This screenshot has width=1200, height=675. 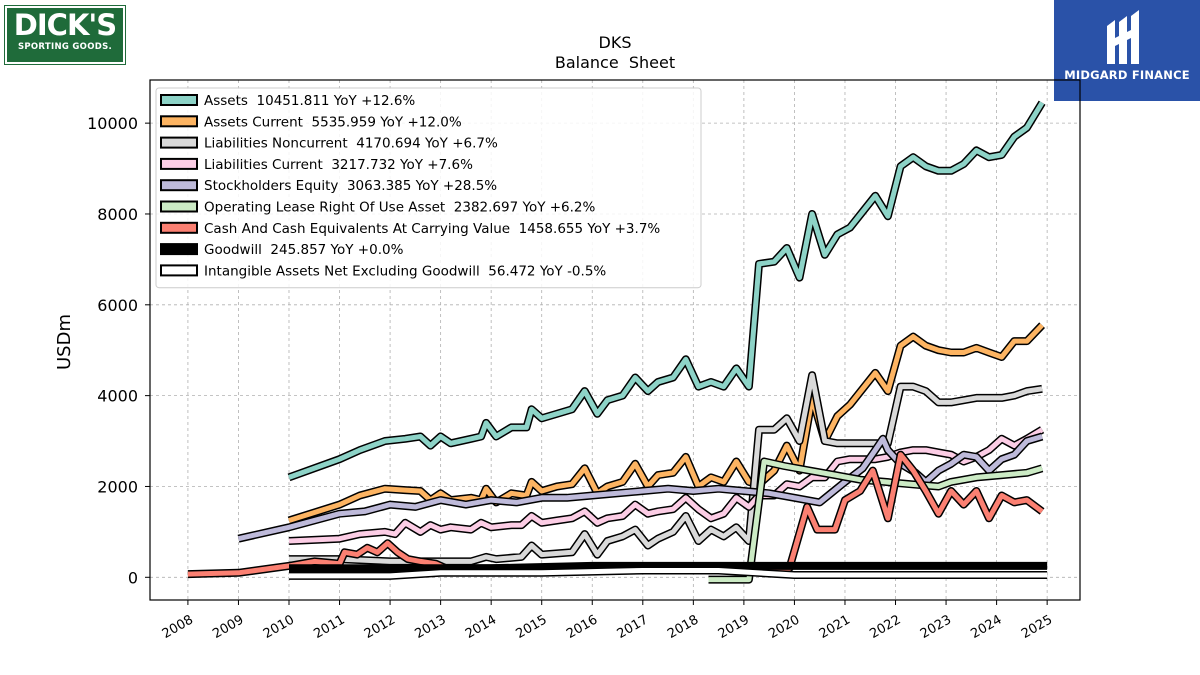 I want to click on y-tick-label: 8000, so click(x=117, y=214).